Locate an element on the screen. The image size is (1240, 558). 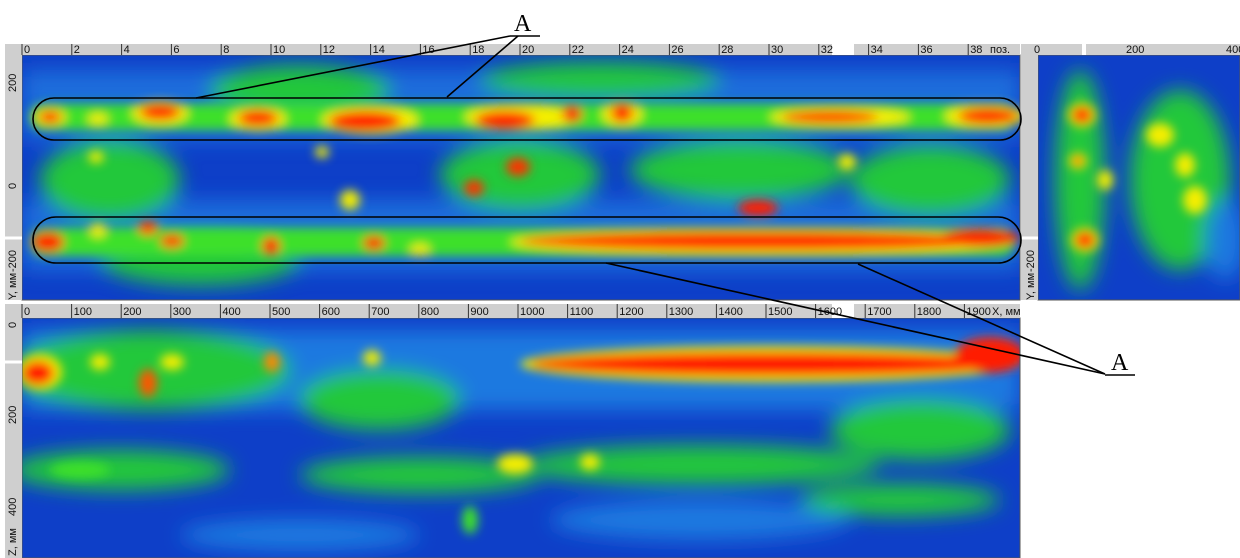
annotation-label-right: A is located at coordinates (1120, 363).